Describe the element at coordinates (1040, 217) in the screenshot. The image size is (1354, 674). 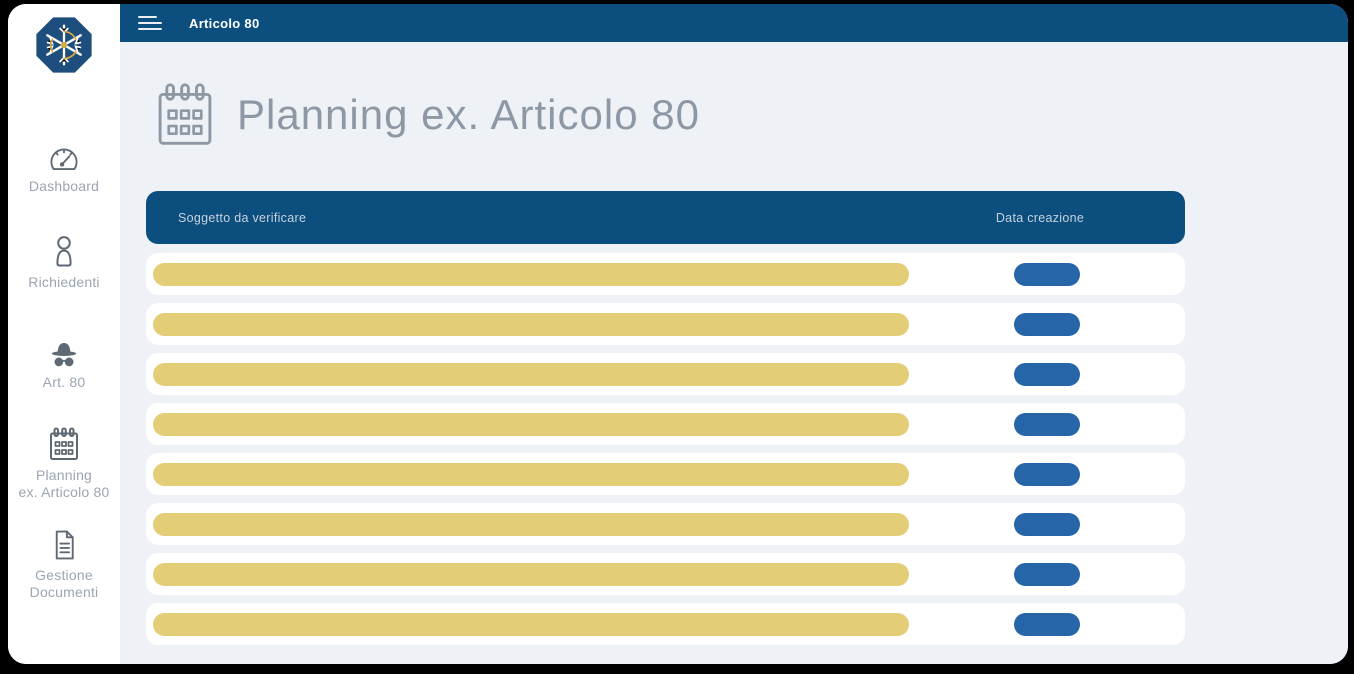
I see `column-header-data-creazione: Data creazione` at that location.